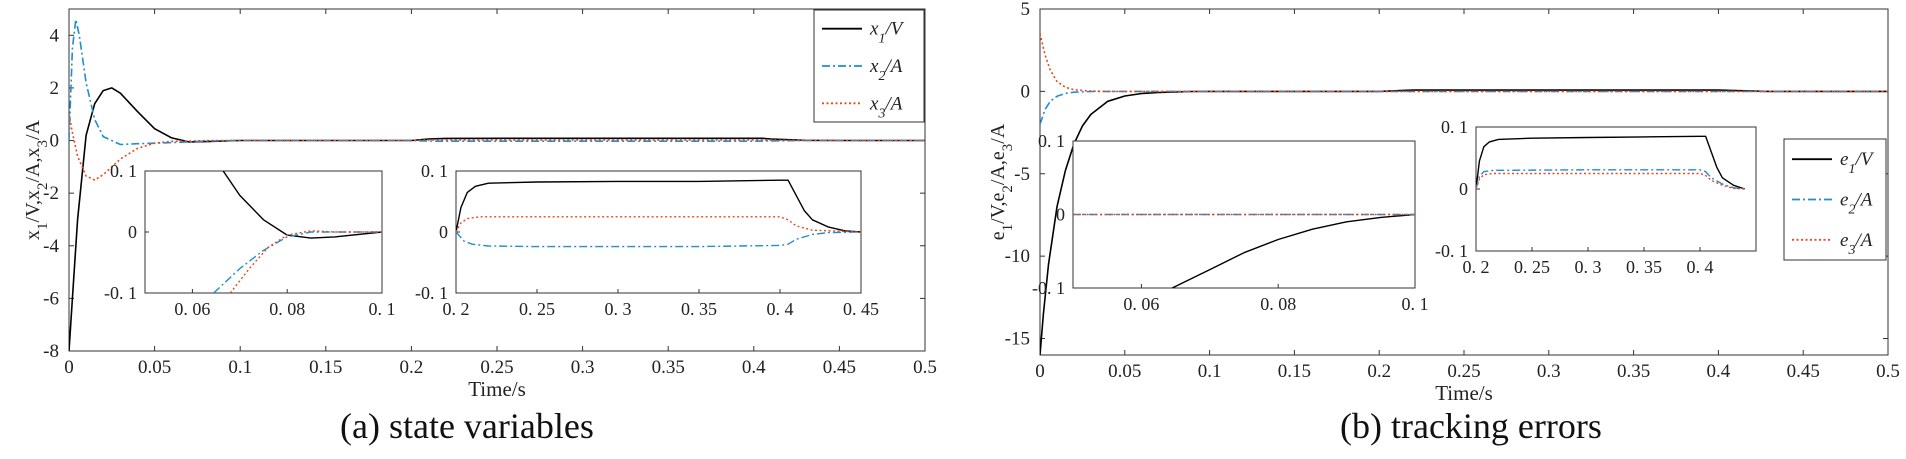  I want to click on chart-b-inset-1-xtick-label: 0. 08, so click(1278, 304).